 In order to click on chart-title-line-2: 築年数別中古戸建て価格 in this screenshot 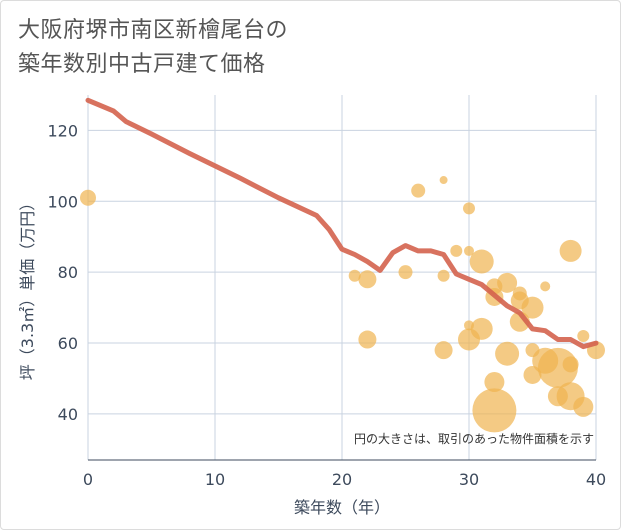, I will do `click(142, 64)`.